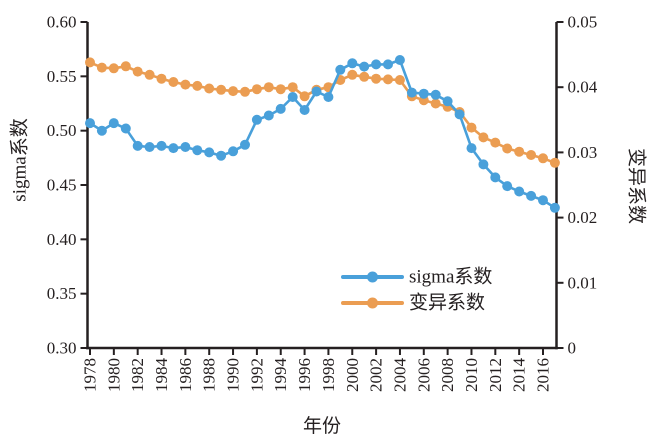  I want to click on x-axis-tick-label: 1988, so click(209, 375).